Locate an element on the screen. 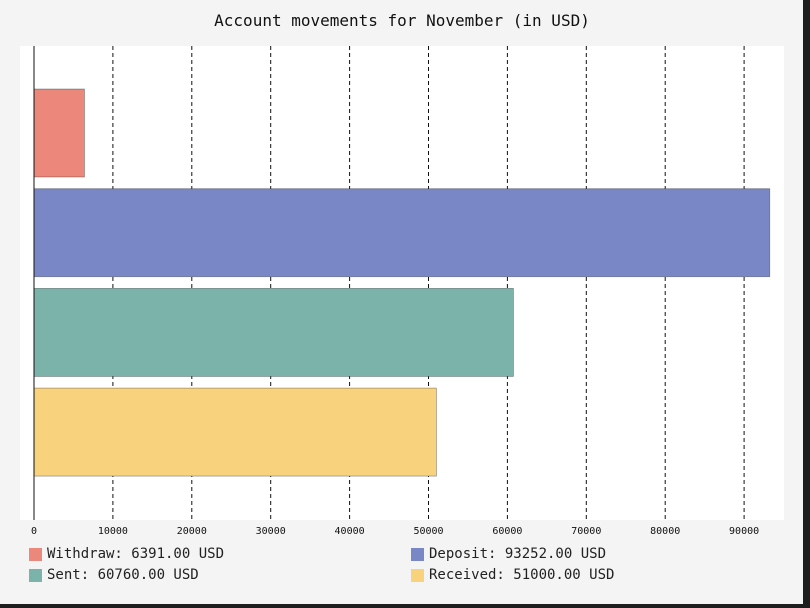 The width and height of the screenshot is (810, 608). legend-item-sent: Sent: 60760.00 USD is located at coordinates (114, 575).